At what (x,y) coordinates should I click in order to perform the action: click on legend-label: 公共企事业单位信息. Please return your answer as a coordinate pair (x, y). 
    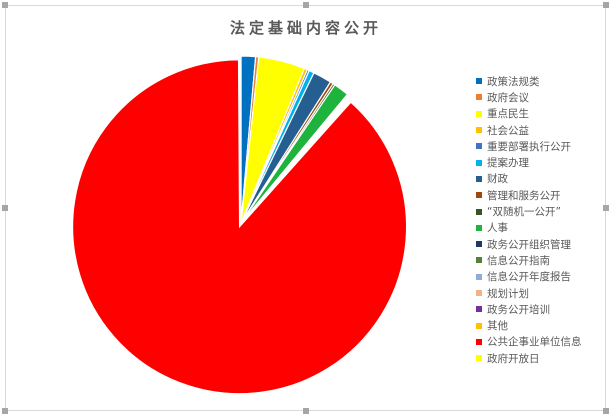
    Looking at the image, I should click on (534, 342).